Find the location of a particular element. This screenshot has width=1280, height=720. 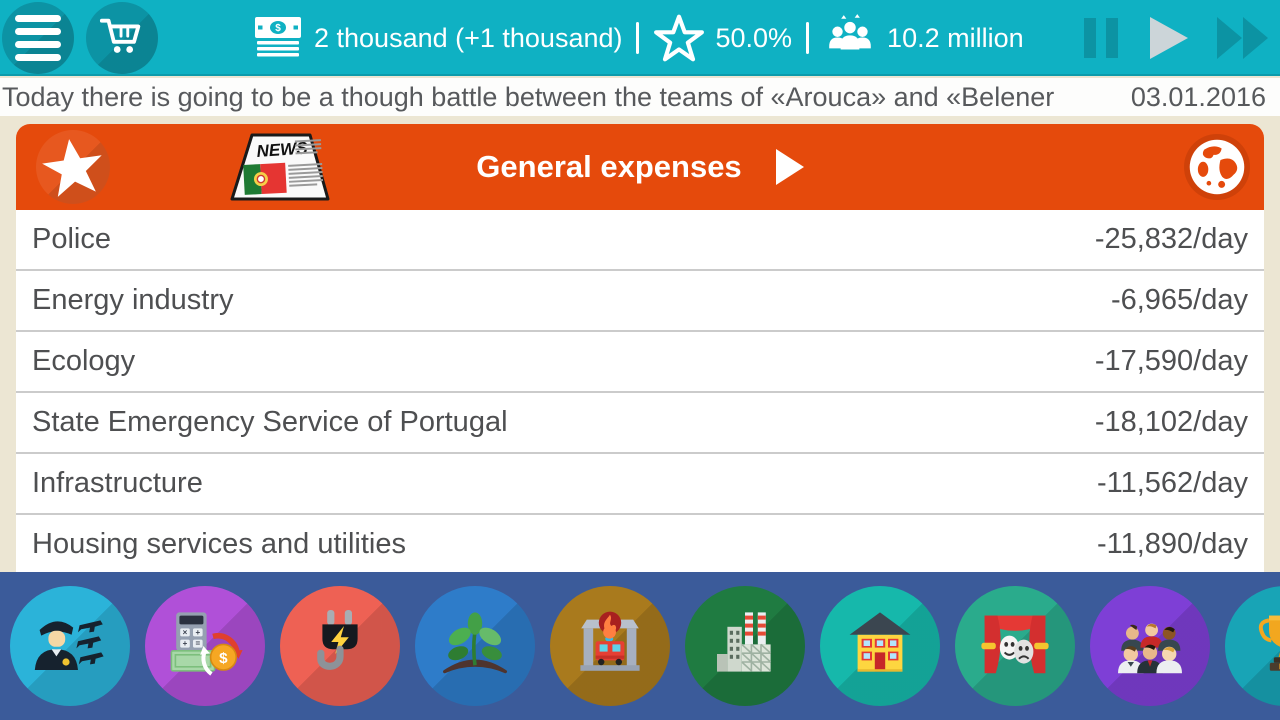

play-button is located at coordinates (1169, 38).